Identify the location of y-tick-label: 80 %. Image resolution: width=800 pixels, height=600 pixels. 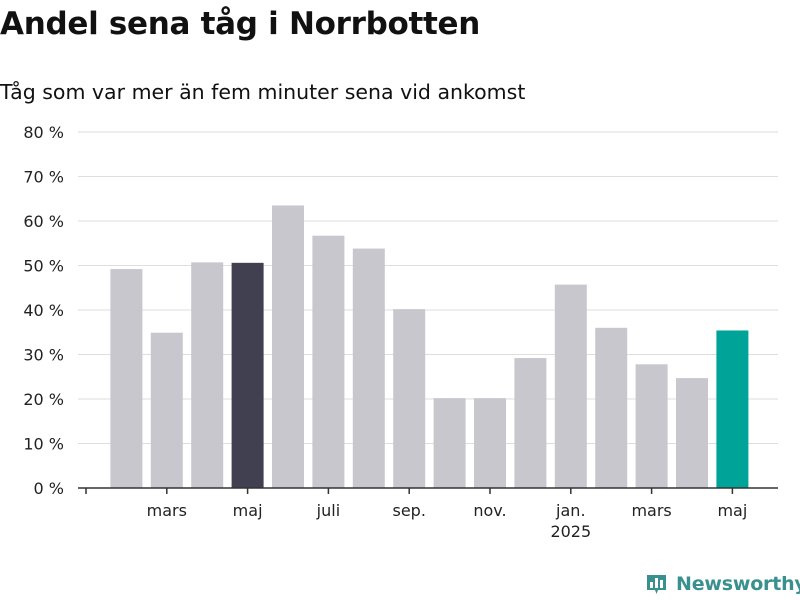
(43, 132).